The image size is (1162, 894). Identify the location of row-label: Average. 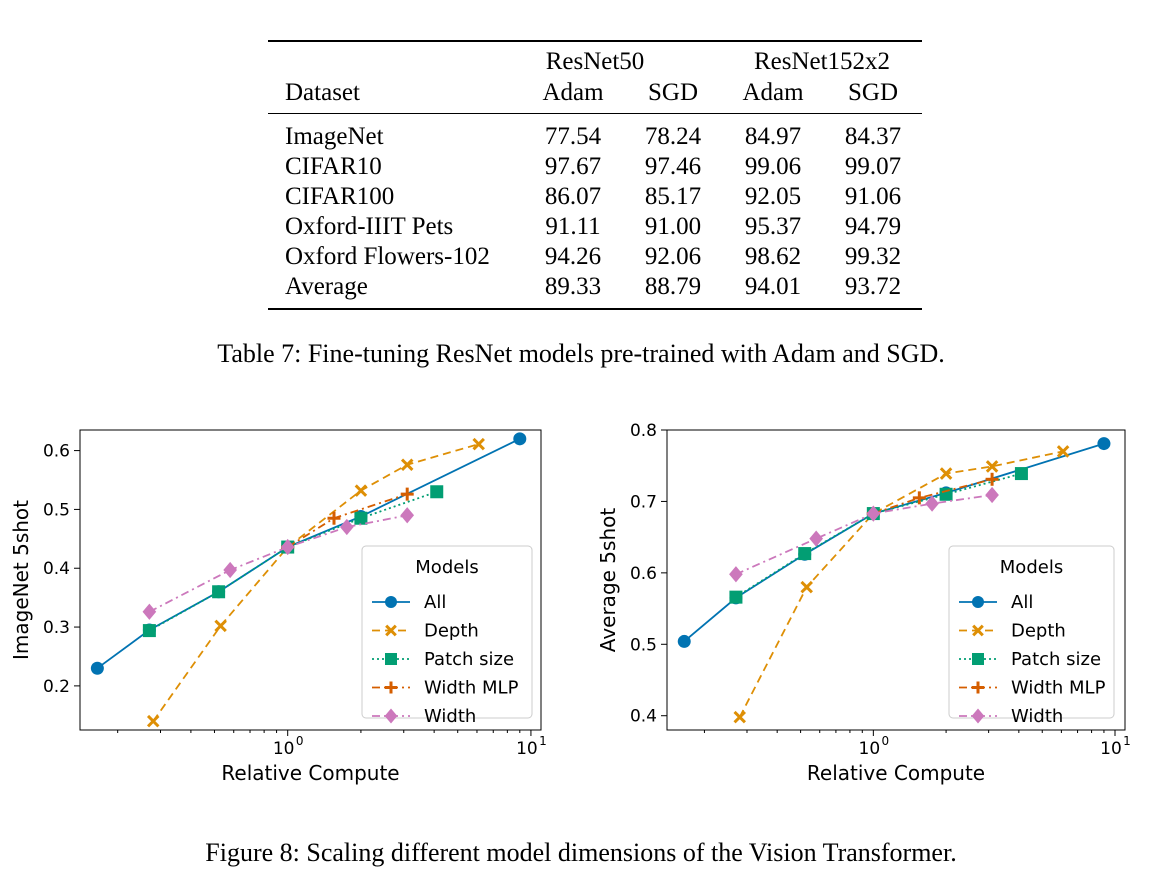
(326, 286).